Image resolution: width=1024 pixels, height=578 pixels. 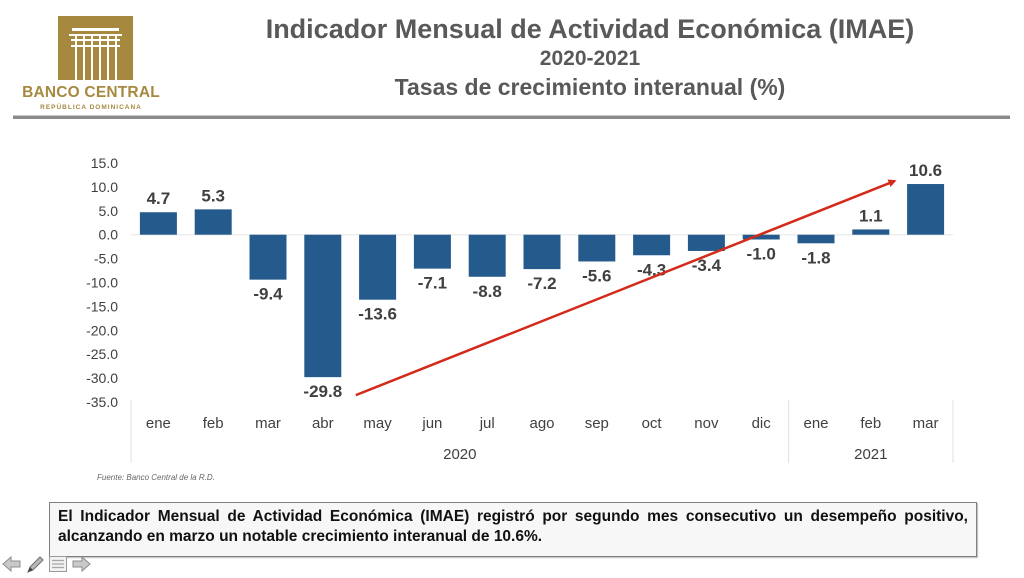 What do you see at coordinates (102, 378) in the screenshot?
I see `y-tick-label: -30.0` at bounding box center [102, 378].